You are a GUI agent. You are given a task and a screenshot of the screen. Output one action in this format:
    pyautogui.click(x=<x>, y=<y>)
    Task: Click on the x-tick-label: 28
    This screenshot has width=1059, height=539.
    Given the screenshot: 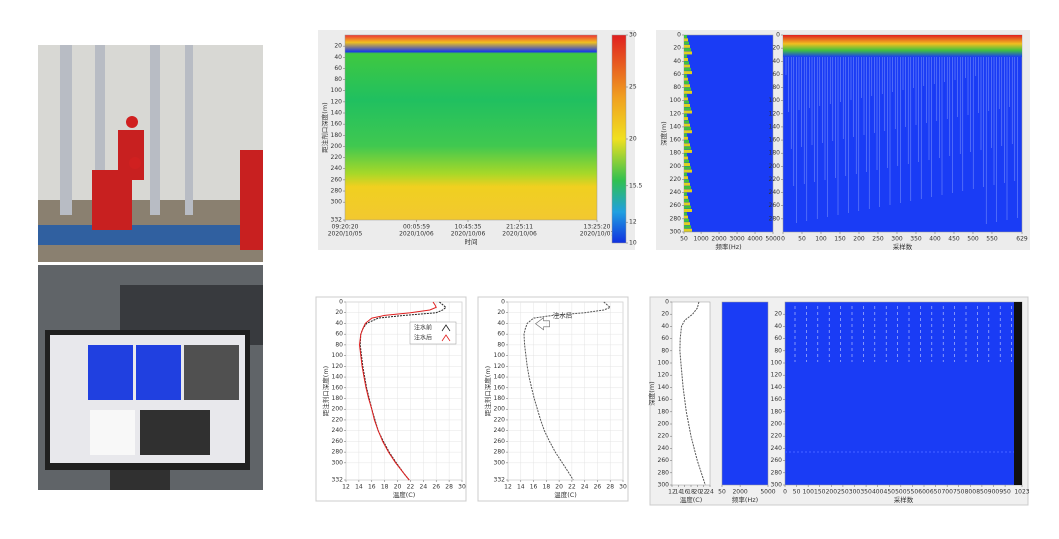 What is the action you would take?
    pyautogui.click(x=449, y=487)
    